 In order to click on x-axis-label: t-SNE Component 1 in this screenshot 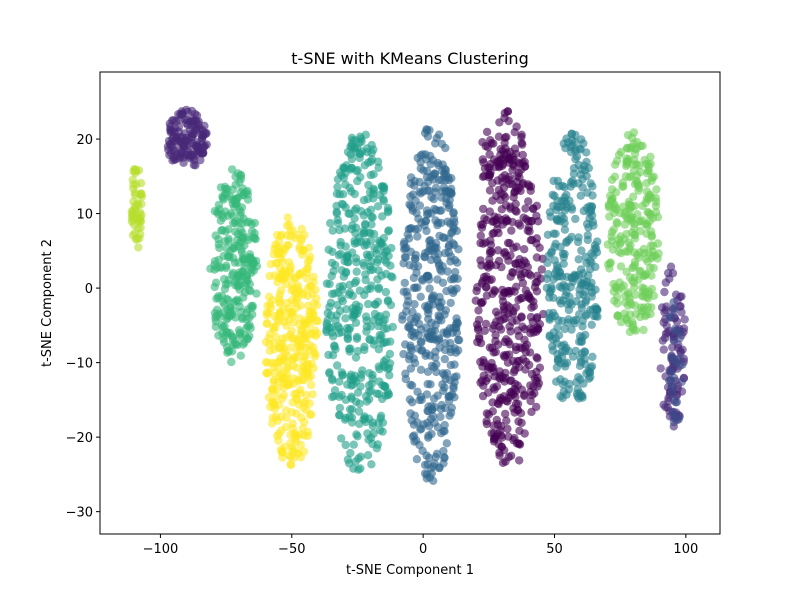, I will do `click(410, 570)`.